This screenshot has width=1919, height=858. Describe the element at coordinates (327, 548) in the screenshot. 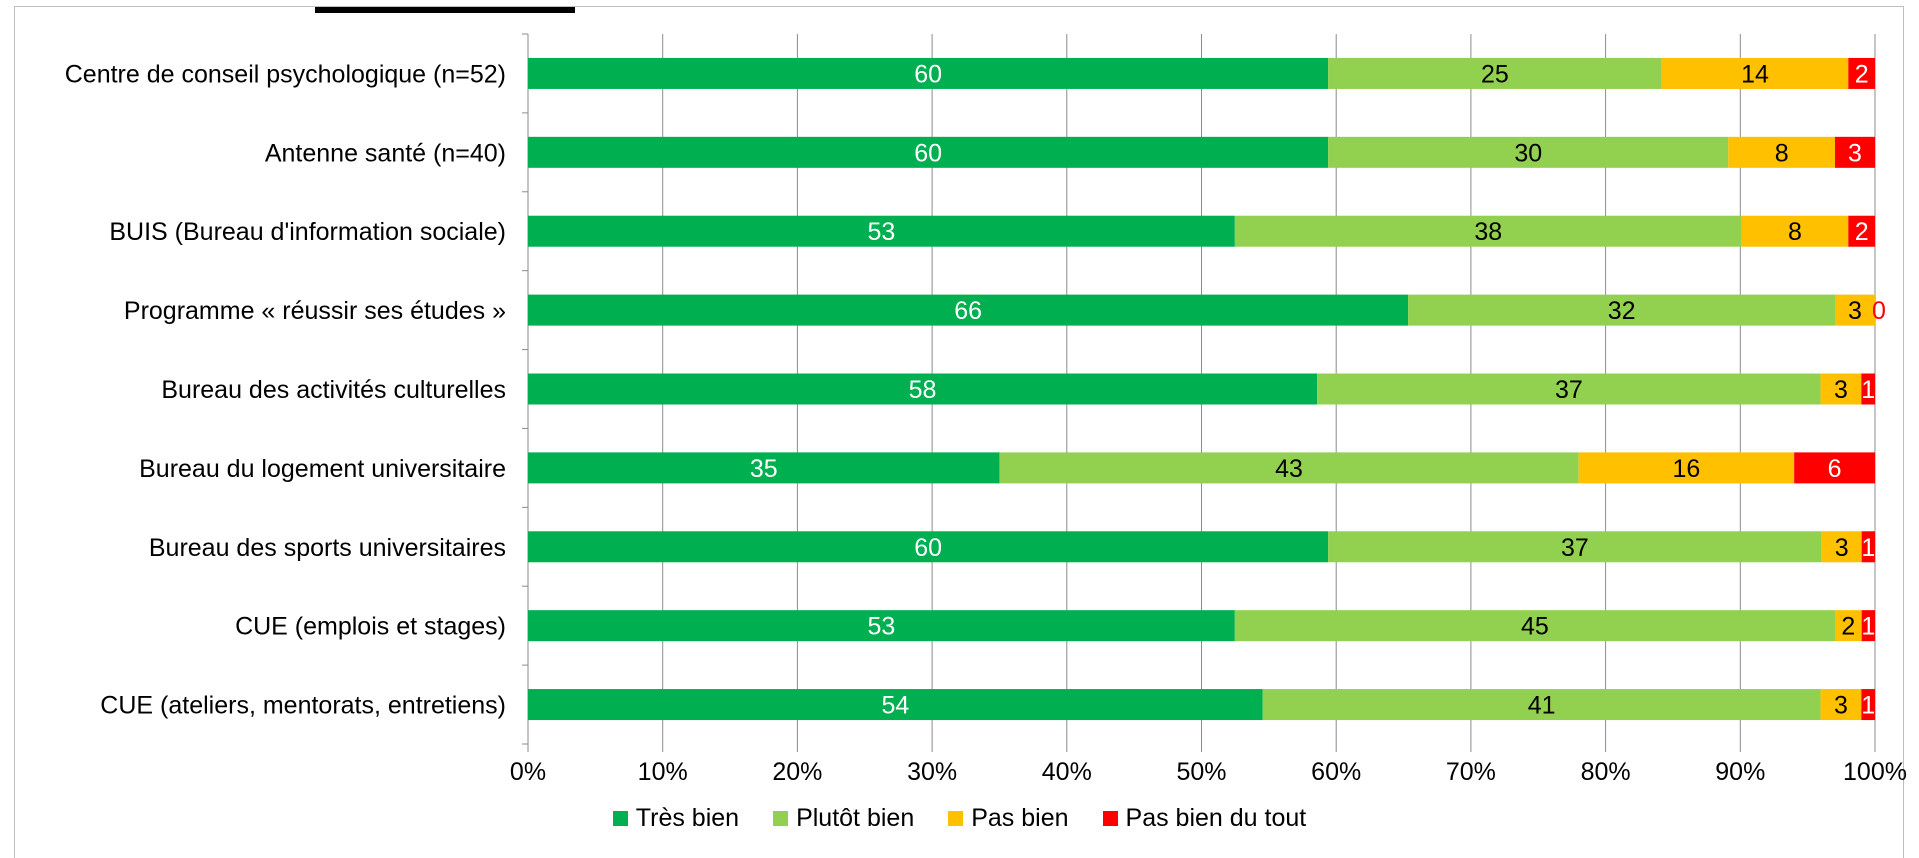

I see `category-label: Bureau des sports universitaires` at that location.